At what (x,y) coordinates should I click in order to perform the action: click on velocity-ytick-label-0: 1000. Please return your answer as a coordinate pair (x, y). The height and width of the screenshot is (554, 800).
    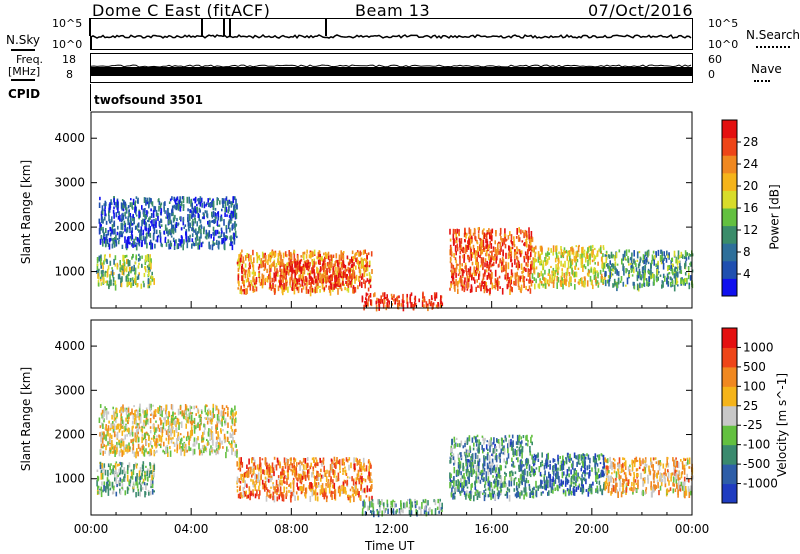
    Looking at the image, I should click on (69, 479).